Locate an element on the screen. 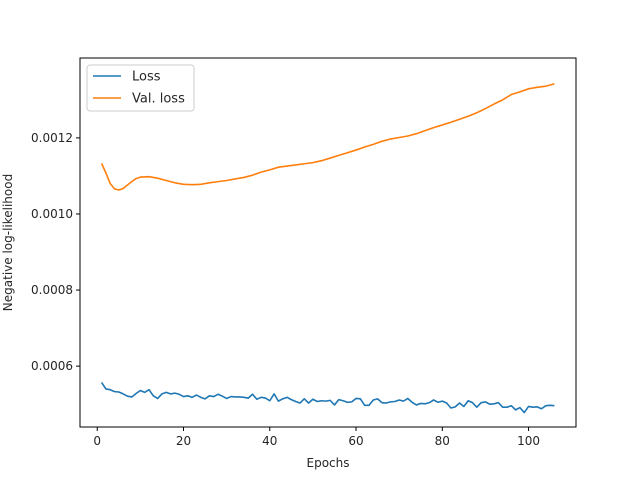 Image resolution: width=640 pixels, height=480 pixels. y-axis-label: Negative log-likelihood is located at coordinates (8, 242).